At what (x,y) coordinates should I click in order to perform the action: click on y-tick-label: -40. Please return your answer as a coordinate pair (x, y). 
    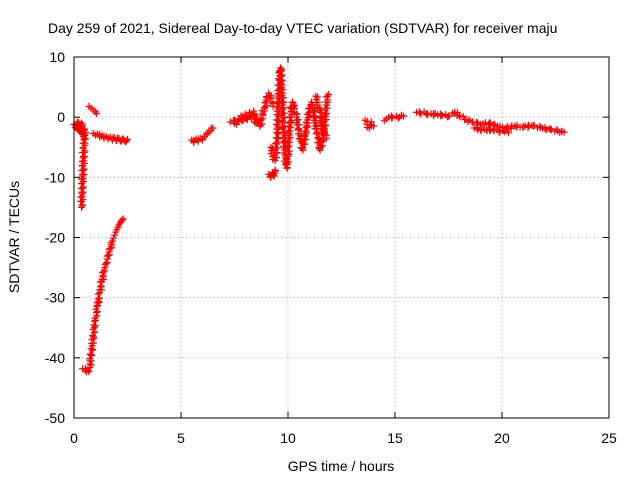
    Looking at the image, I should click on (55, 358).